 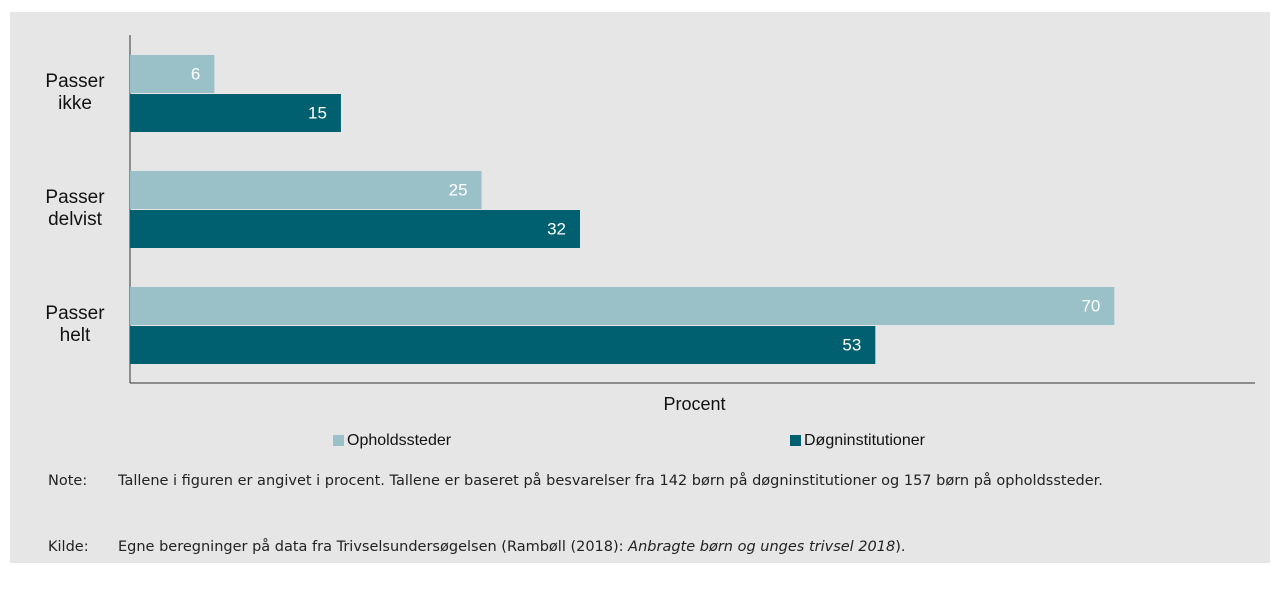 I want to click on legend-label: Døgninstitutioner, so click(x=865, y=440).